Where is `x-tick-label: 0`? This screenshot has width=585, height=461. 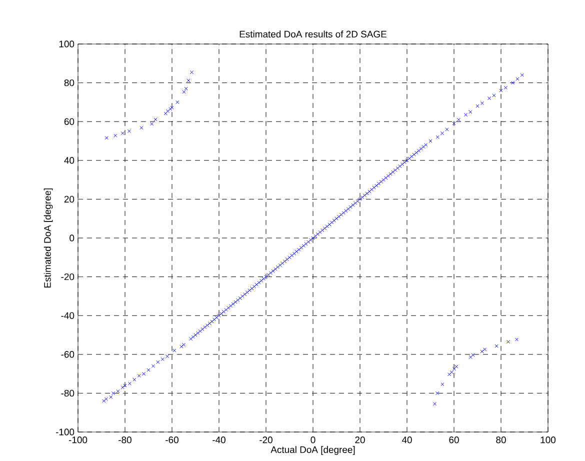 x-tick-label: 0 is located at coordinates (313, 440).